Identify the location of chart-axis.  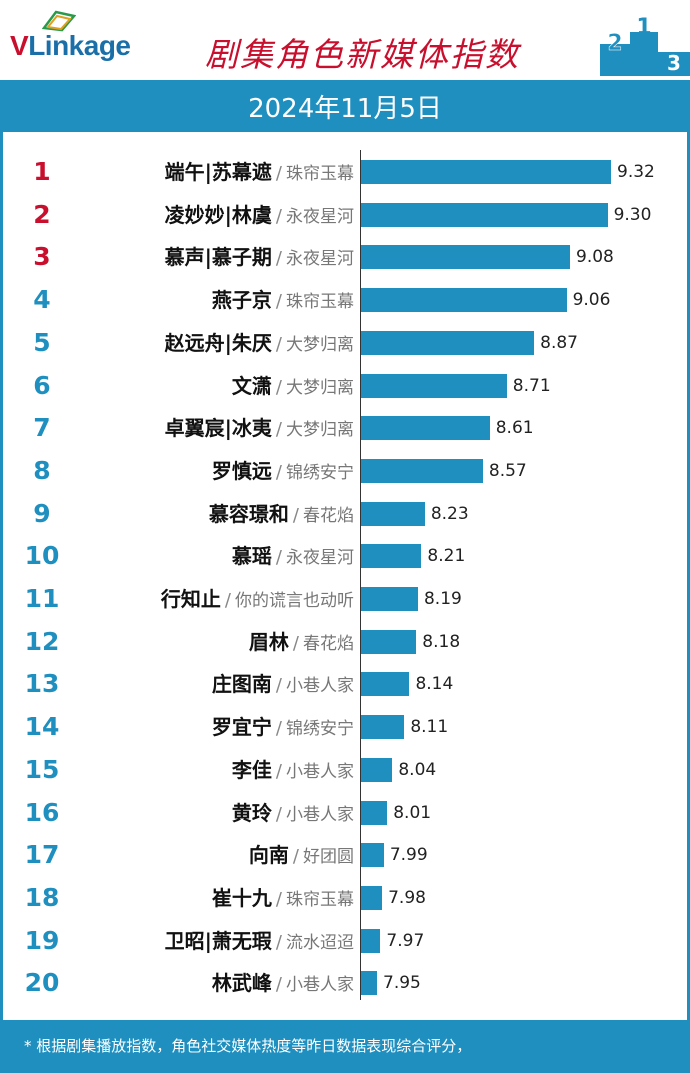
(360, 575).